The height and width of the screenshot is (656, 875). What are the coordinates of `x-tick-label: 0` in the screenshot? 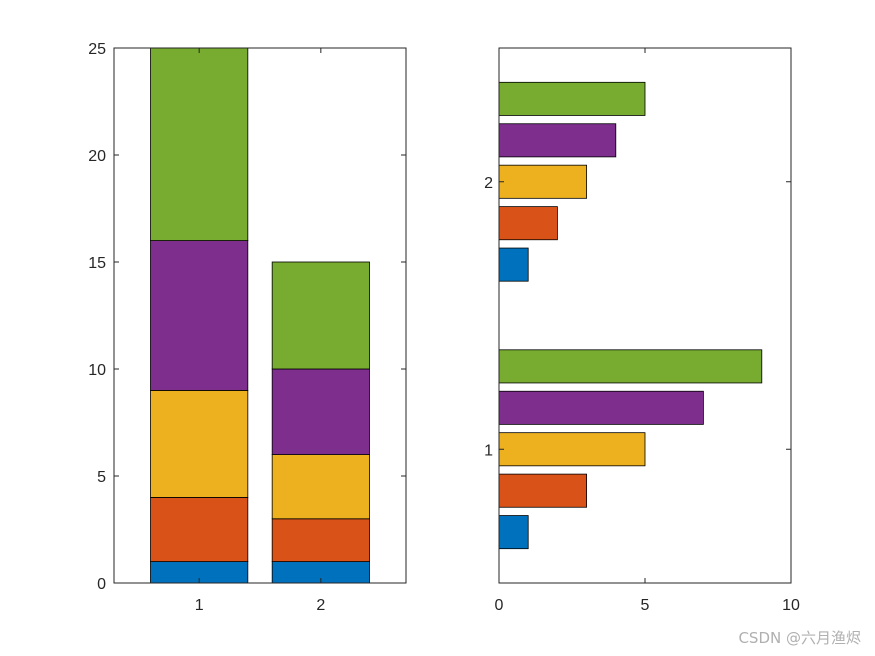 It's located at (499, 605).